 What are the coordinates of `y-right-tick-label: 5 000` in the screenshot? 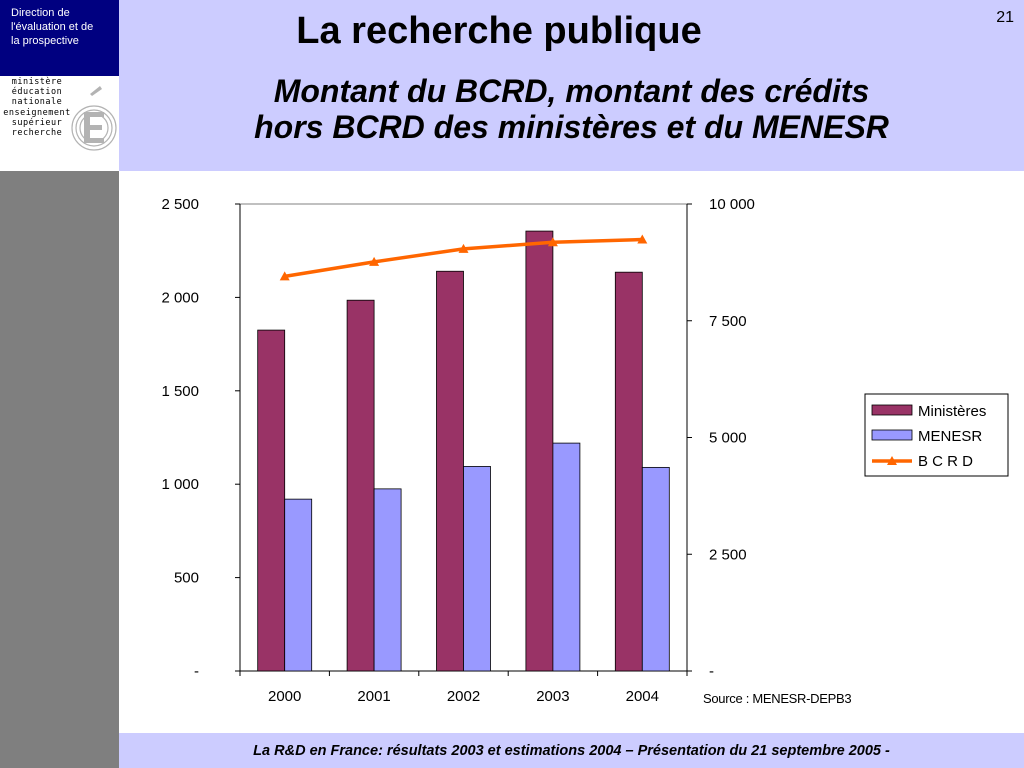 It's located at (728, 438).